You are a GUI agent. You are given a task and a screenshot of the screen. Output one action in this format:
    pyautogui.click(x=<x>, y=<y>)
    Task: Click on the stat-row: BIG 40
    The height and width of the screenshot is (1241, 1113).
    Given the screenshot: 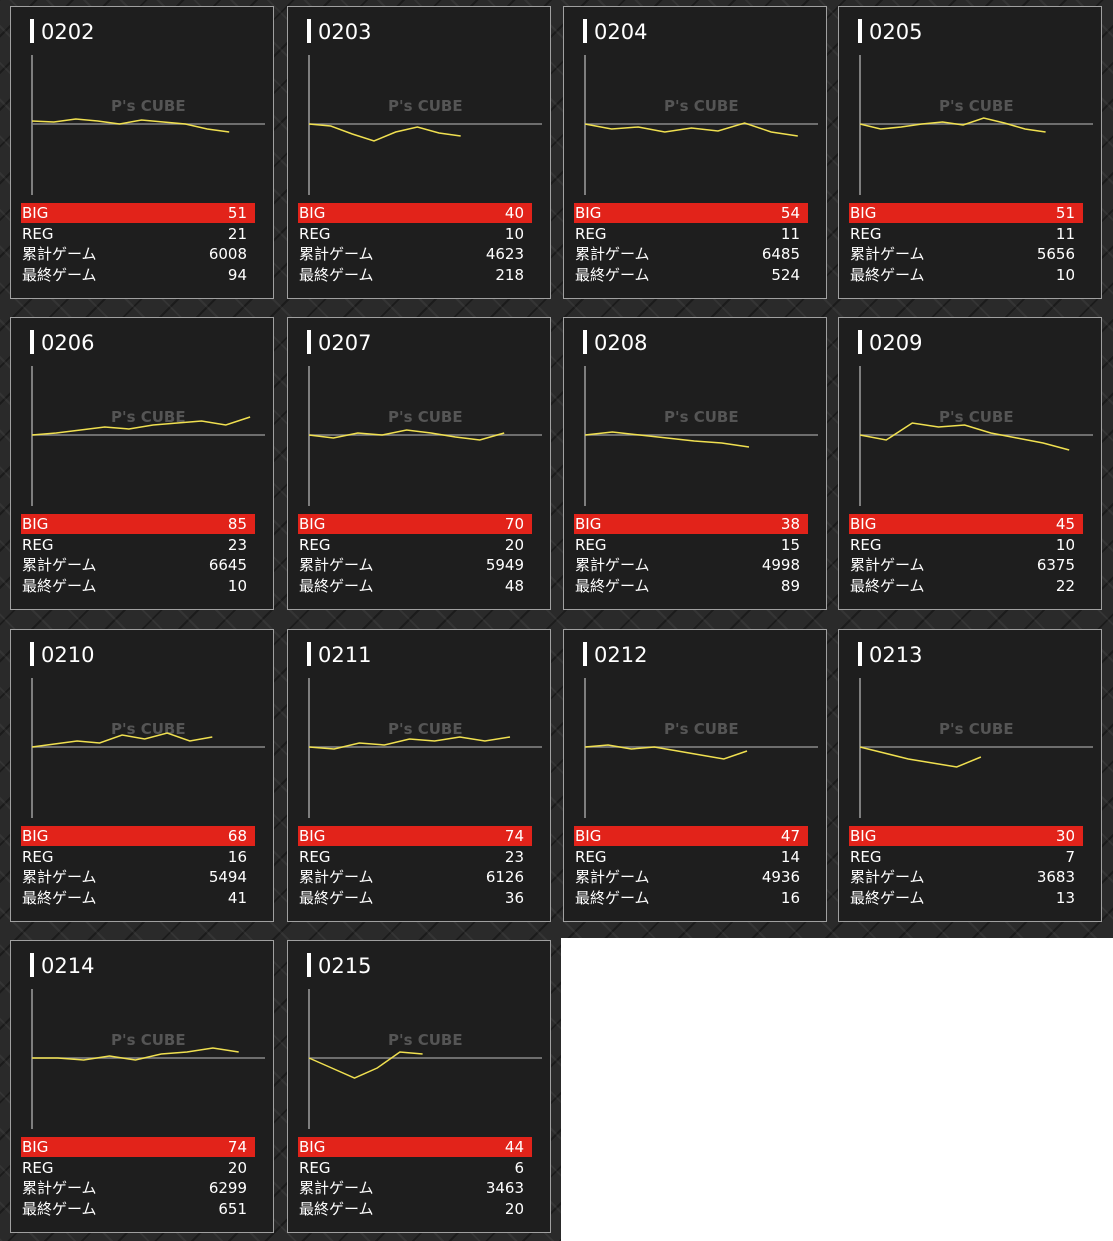 What is the action you would take?
    pyautogui.click(x=415, y=213)
    